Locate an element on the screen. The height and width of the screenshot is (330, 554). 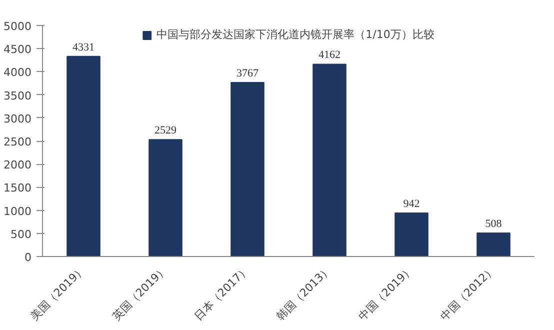
y-tick-label: 1000 is located at coordinates (18, 211).